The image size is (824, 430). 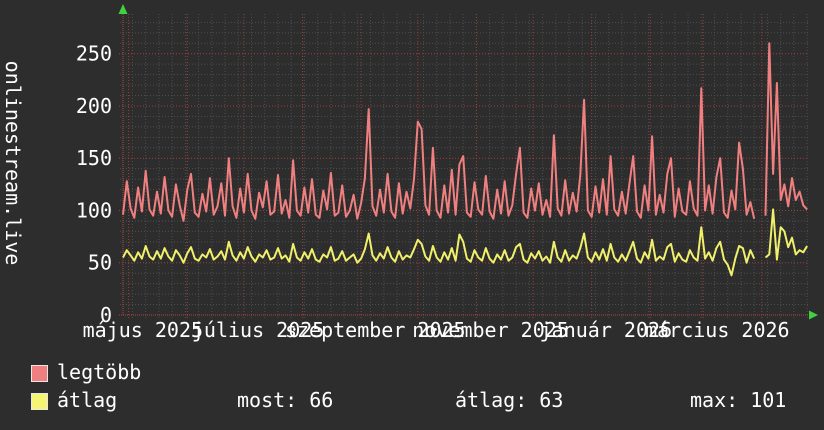 I want to click on legend-label-legtobb: legtöbb, so click(x=99, y=372).